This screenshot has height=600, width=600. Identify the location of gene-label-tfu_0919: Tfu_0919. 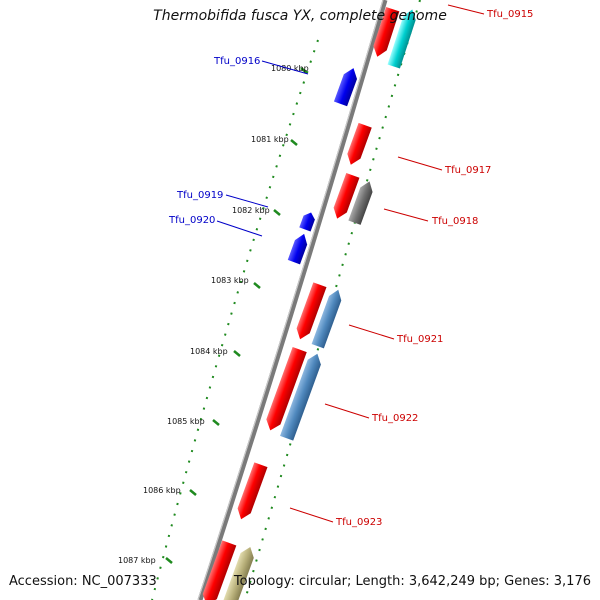
(199, 195).